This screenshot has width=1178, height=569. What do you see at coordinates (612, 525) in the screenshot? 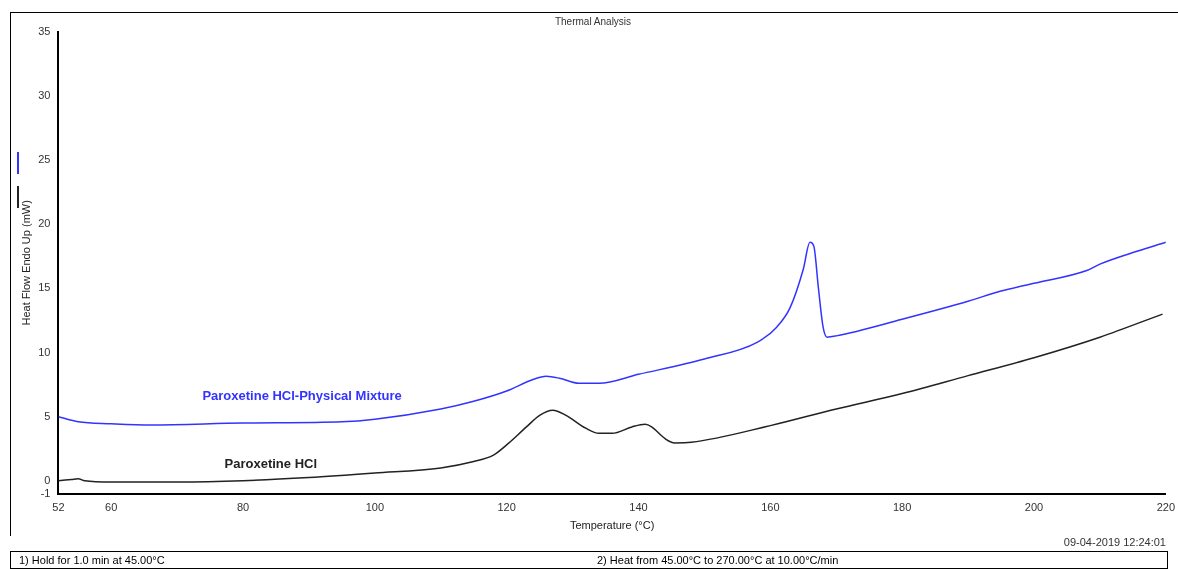
I see `x-axis-title: Temperature (°C)` at bounding box center [612, 525].